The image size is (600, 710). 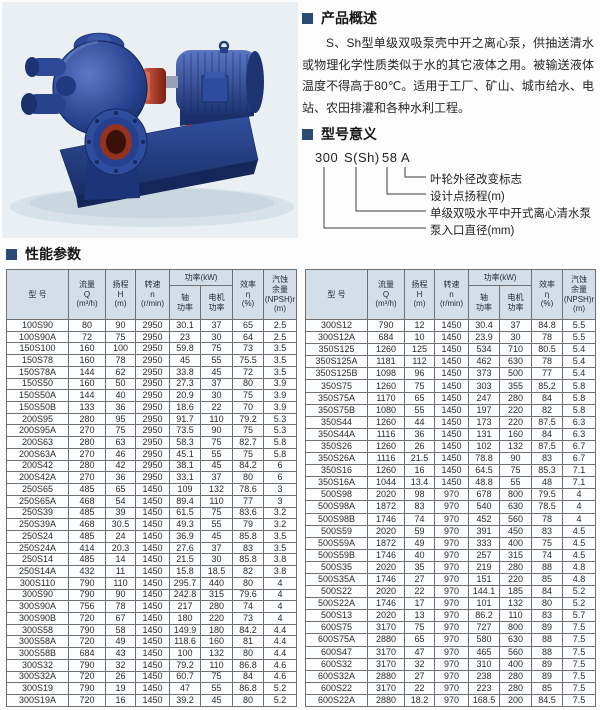 What do you see at coordinates (248, 618) in the screenshot?
I see `table-cell: 73` at bounding box center [248, 618].